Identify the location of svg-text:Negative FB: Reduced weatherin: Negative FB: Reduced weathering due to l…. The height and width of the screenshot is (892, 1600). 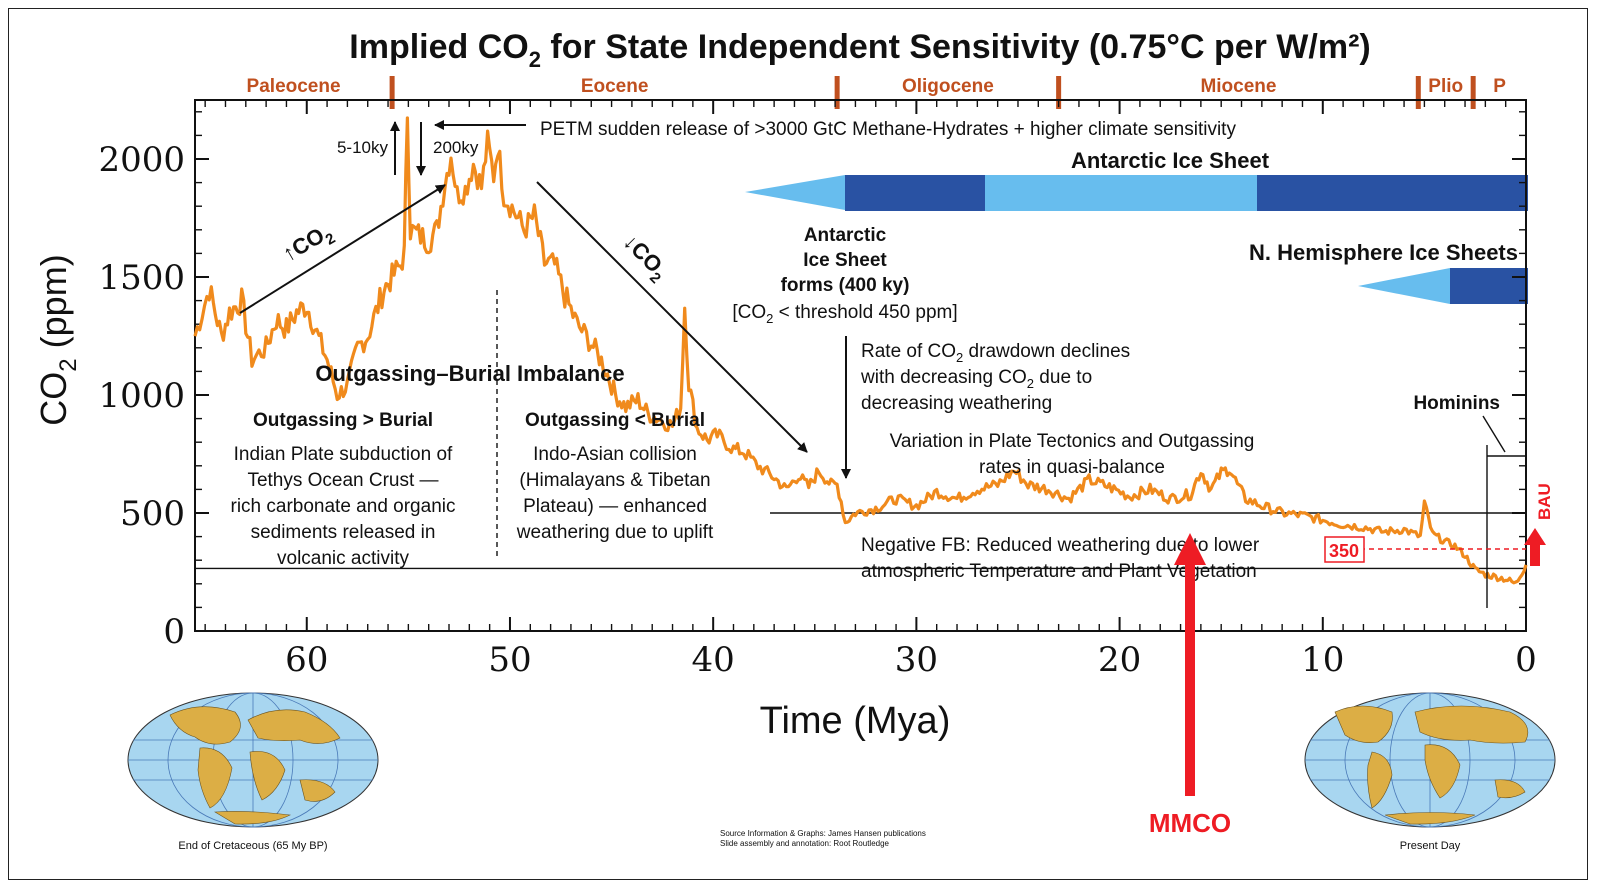
(1060, 545).